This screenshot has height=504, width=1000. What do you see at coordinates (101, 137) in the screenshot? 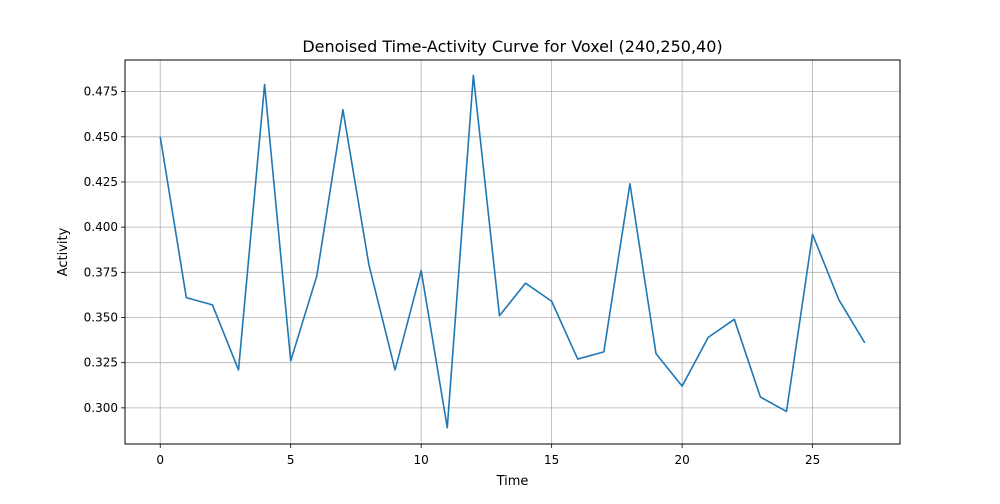
I see `y-tick-label: 0.450` at bounding box center [101, 137].